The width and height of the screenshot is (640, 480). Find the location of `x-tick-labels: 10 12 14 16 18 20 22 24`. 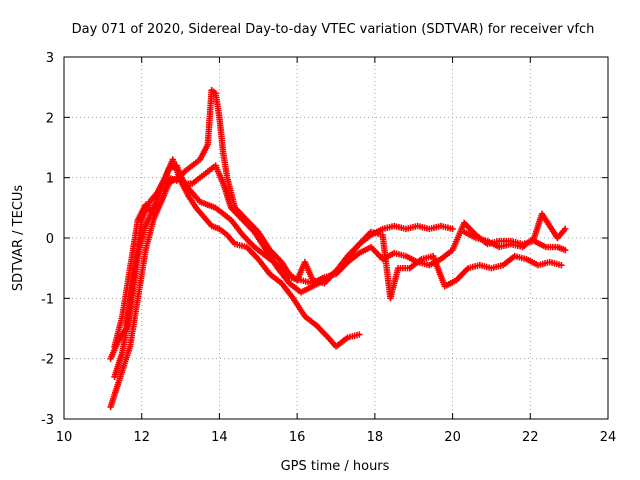

x-tick-labels: 10 12 14 16 18 20 22 24 is located at coordinates (336, 437).